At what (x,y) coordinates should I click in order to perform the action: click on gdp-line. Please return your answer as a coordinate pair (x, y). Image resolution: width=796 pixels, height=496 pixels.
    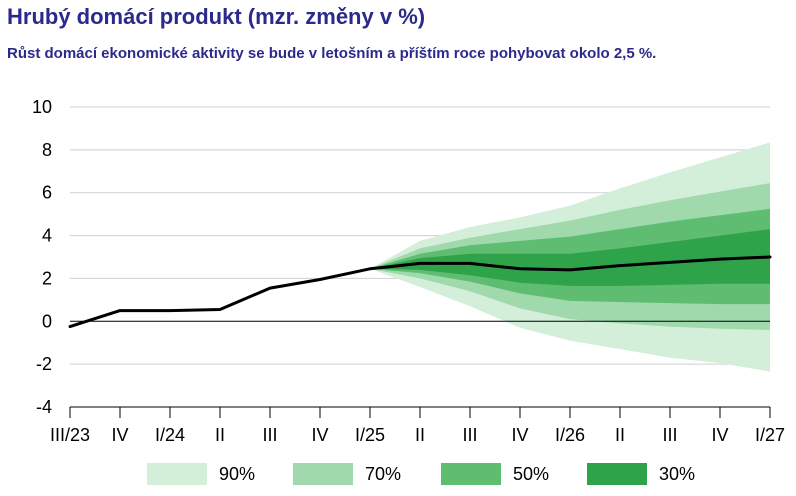
    Looking at the image, I should click on (420, 292).